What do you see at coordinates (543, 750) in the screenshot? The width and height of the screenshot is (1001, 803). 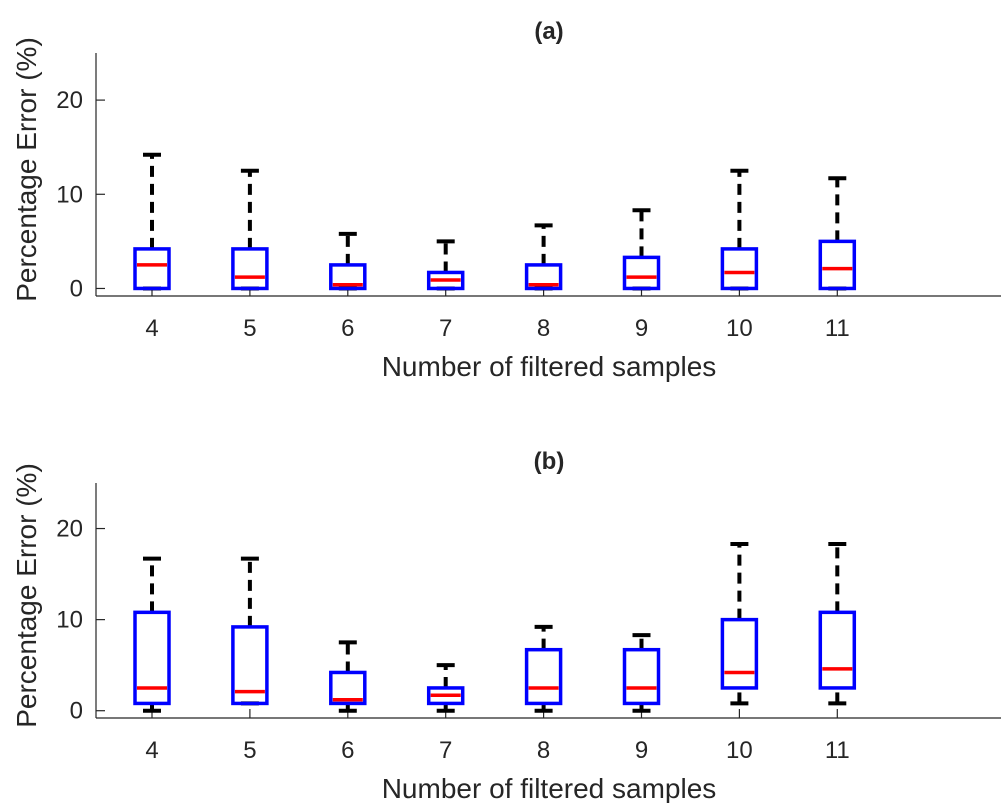 I see `panel-b-xtick-label: 8` at bounding box center [543, 750].